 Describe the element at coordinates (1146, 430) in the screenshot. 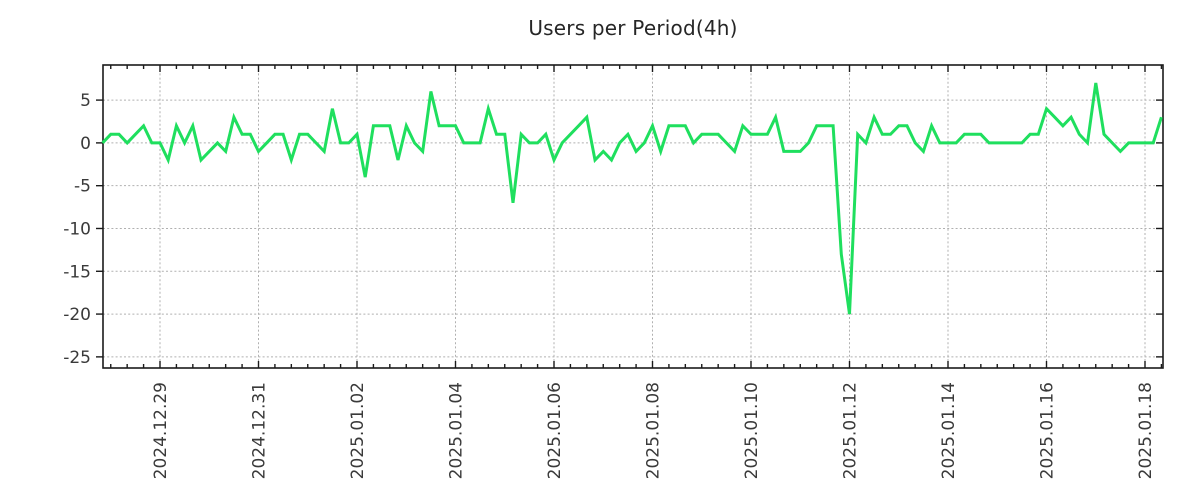

I see `x-tick-label: 2025.01.18` at that location.